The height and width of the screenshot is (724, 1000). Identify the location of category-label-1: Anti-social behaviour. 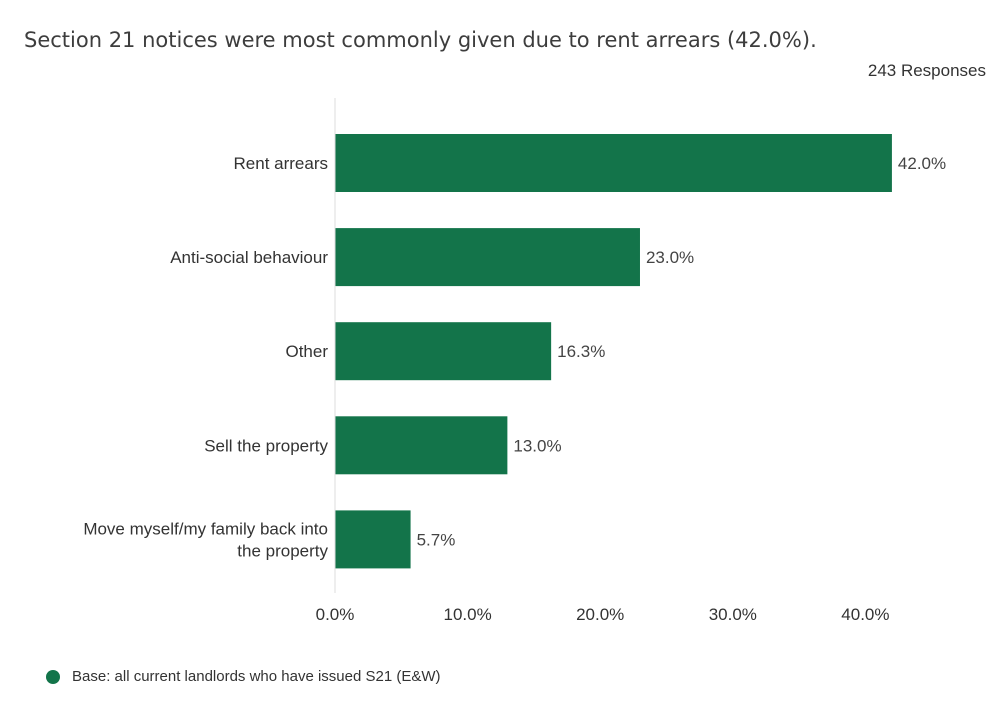
(249, 257).